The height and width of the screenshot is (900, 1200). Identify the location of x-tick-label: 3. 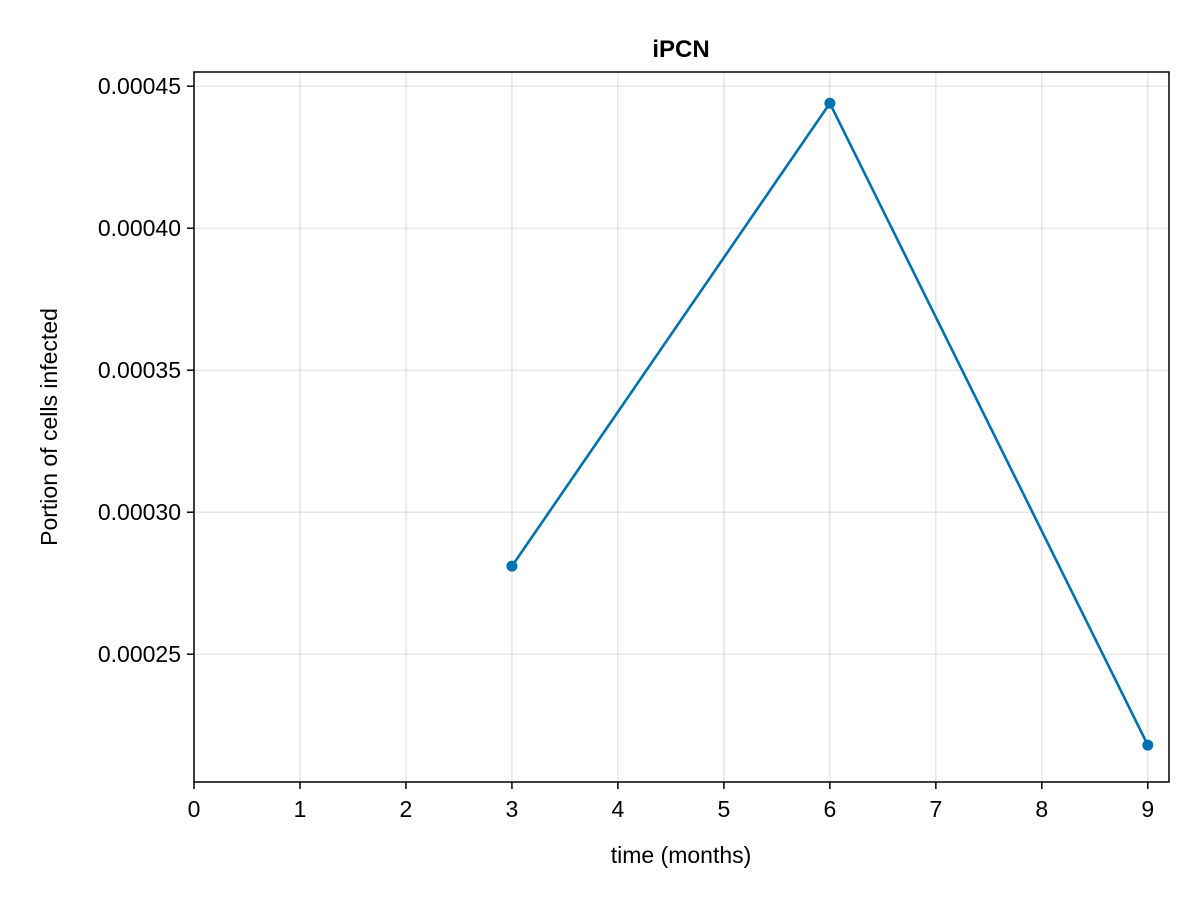
(512, 809).